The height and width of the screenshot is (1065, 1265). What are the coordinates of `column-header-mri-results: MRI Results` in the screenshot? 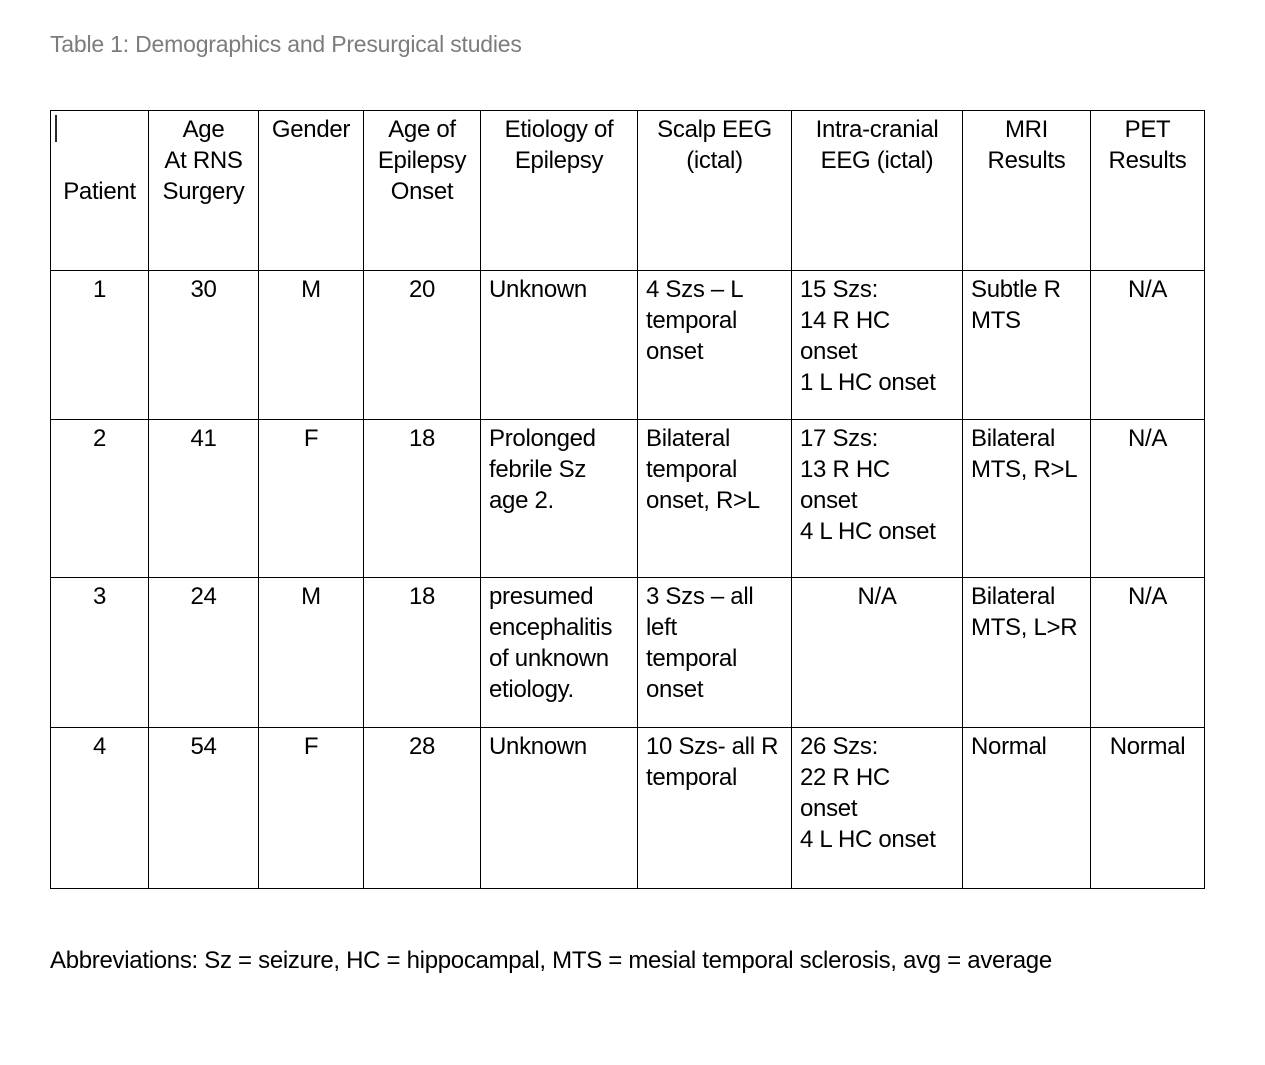 It's located at (1026, 190).